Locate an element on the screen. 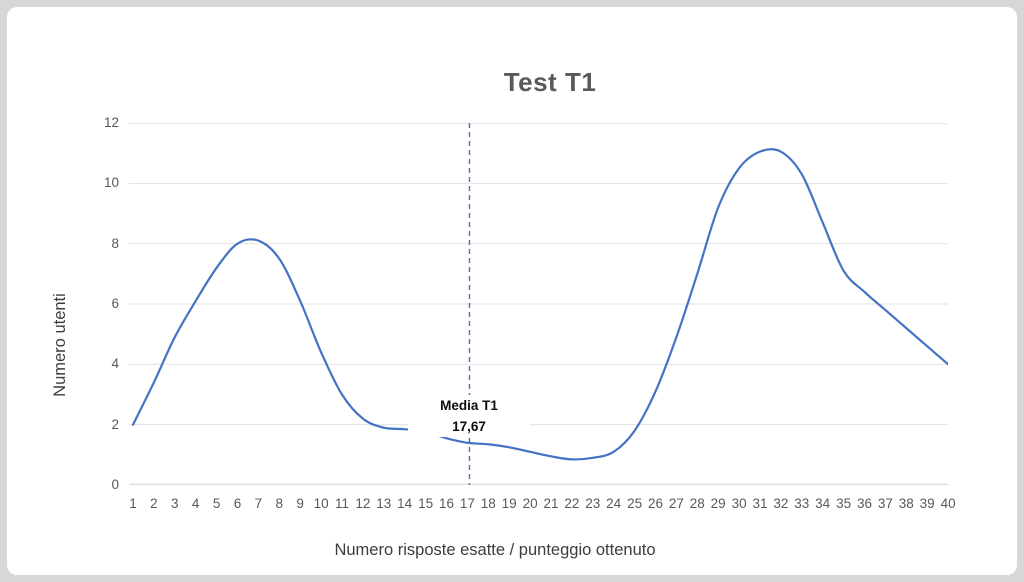  x-tick-label: 22 is located at coordinates (572, 503).